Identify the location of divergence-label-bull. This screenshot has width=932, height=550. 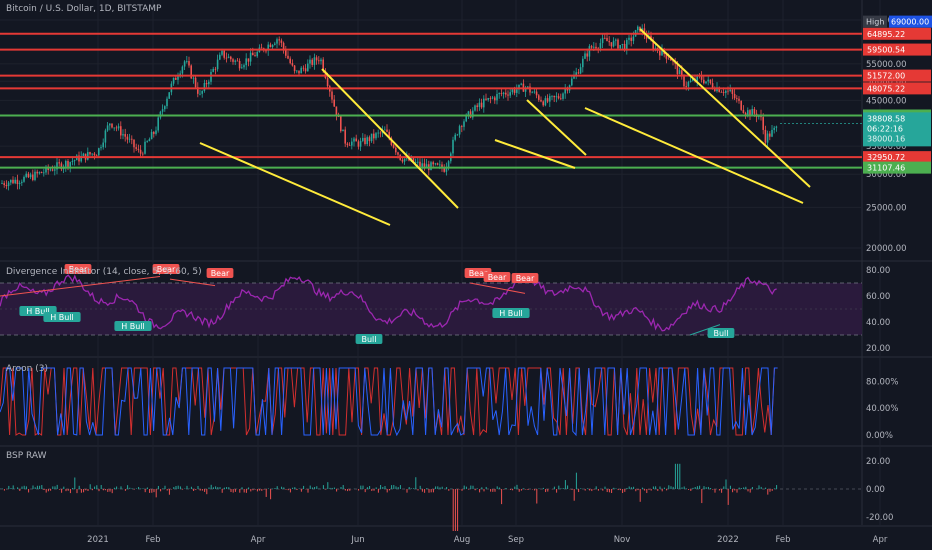
(511, 313).